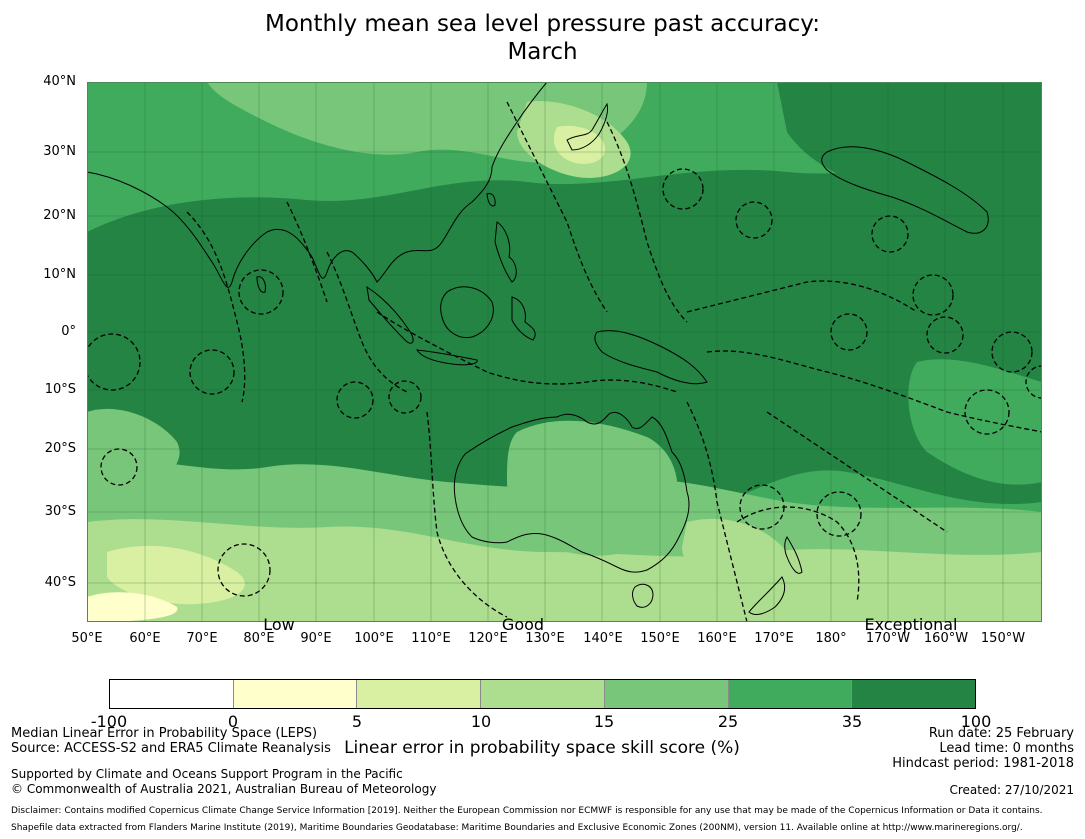 This screenshot has height=839, width=1085. What do you see at coordinates (481, 721) in the screenshot?
I see `colorbar-tick: 10` at bounding box center [481, 721].